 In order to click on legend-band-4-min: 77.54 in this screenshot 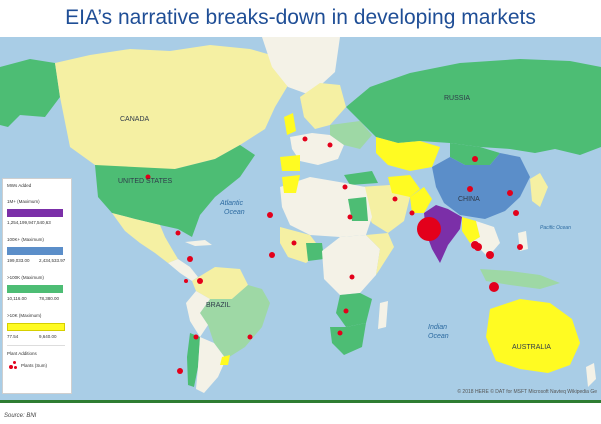, I will do `click(13, 336)`.